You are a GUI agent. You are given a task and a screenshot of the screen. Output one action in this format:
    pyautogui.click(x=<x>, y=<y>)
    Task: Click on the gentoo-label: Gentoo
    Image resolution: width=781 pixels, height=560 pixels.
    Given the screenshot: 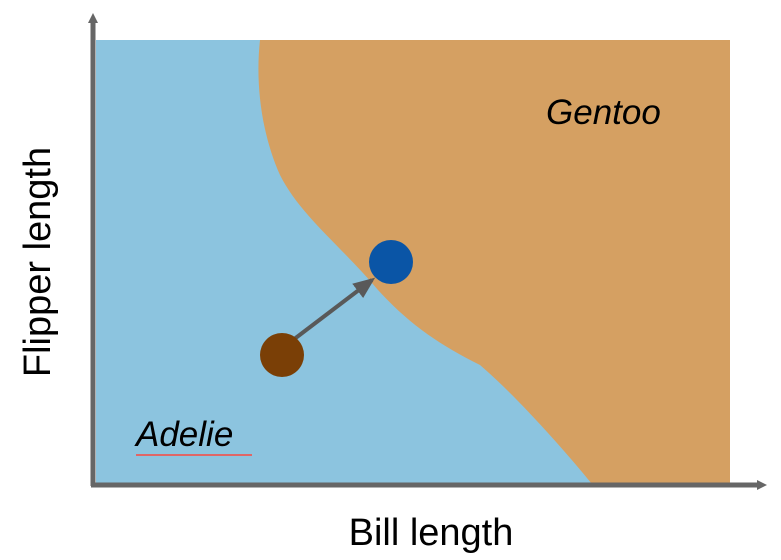 What is the action you would take?
    pyautogui.click(x=603, y=112)
    